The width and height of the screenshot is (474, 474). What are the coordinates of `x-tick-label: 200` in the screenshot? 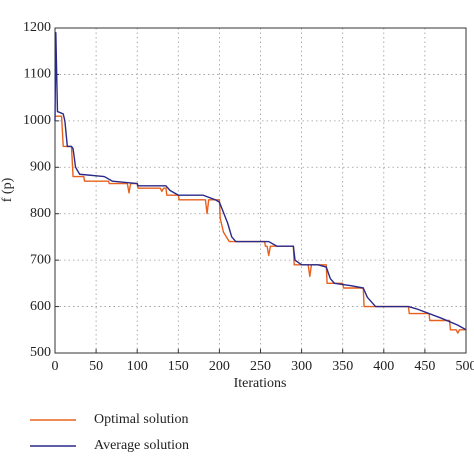 It's located at (219, 366).